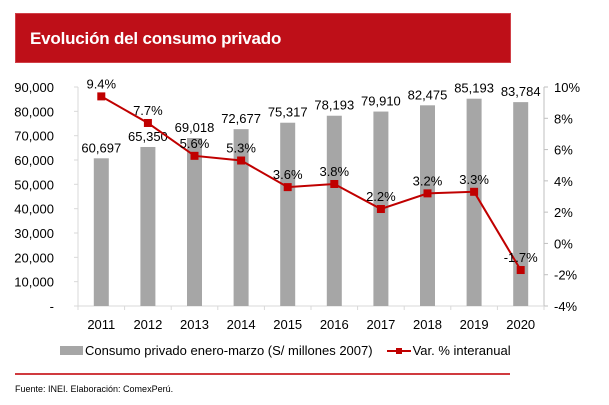 The image size is (609, 405). What do you see at coordinates (428, 94) in the screenshot?
I see `bar-data-label: 82,475` at bounding box center [428, 94].